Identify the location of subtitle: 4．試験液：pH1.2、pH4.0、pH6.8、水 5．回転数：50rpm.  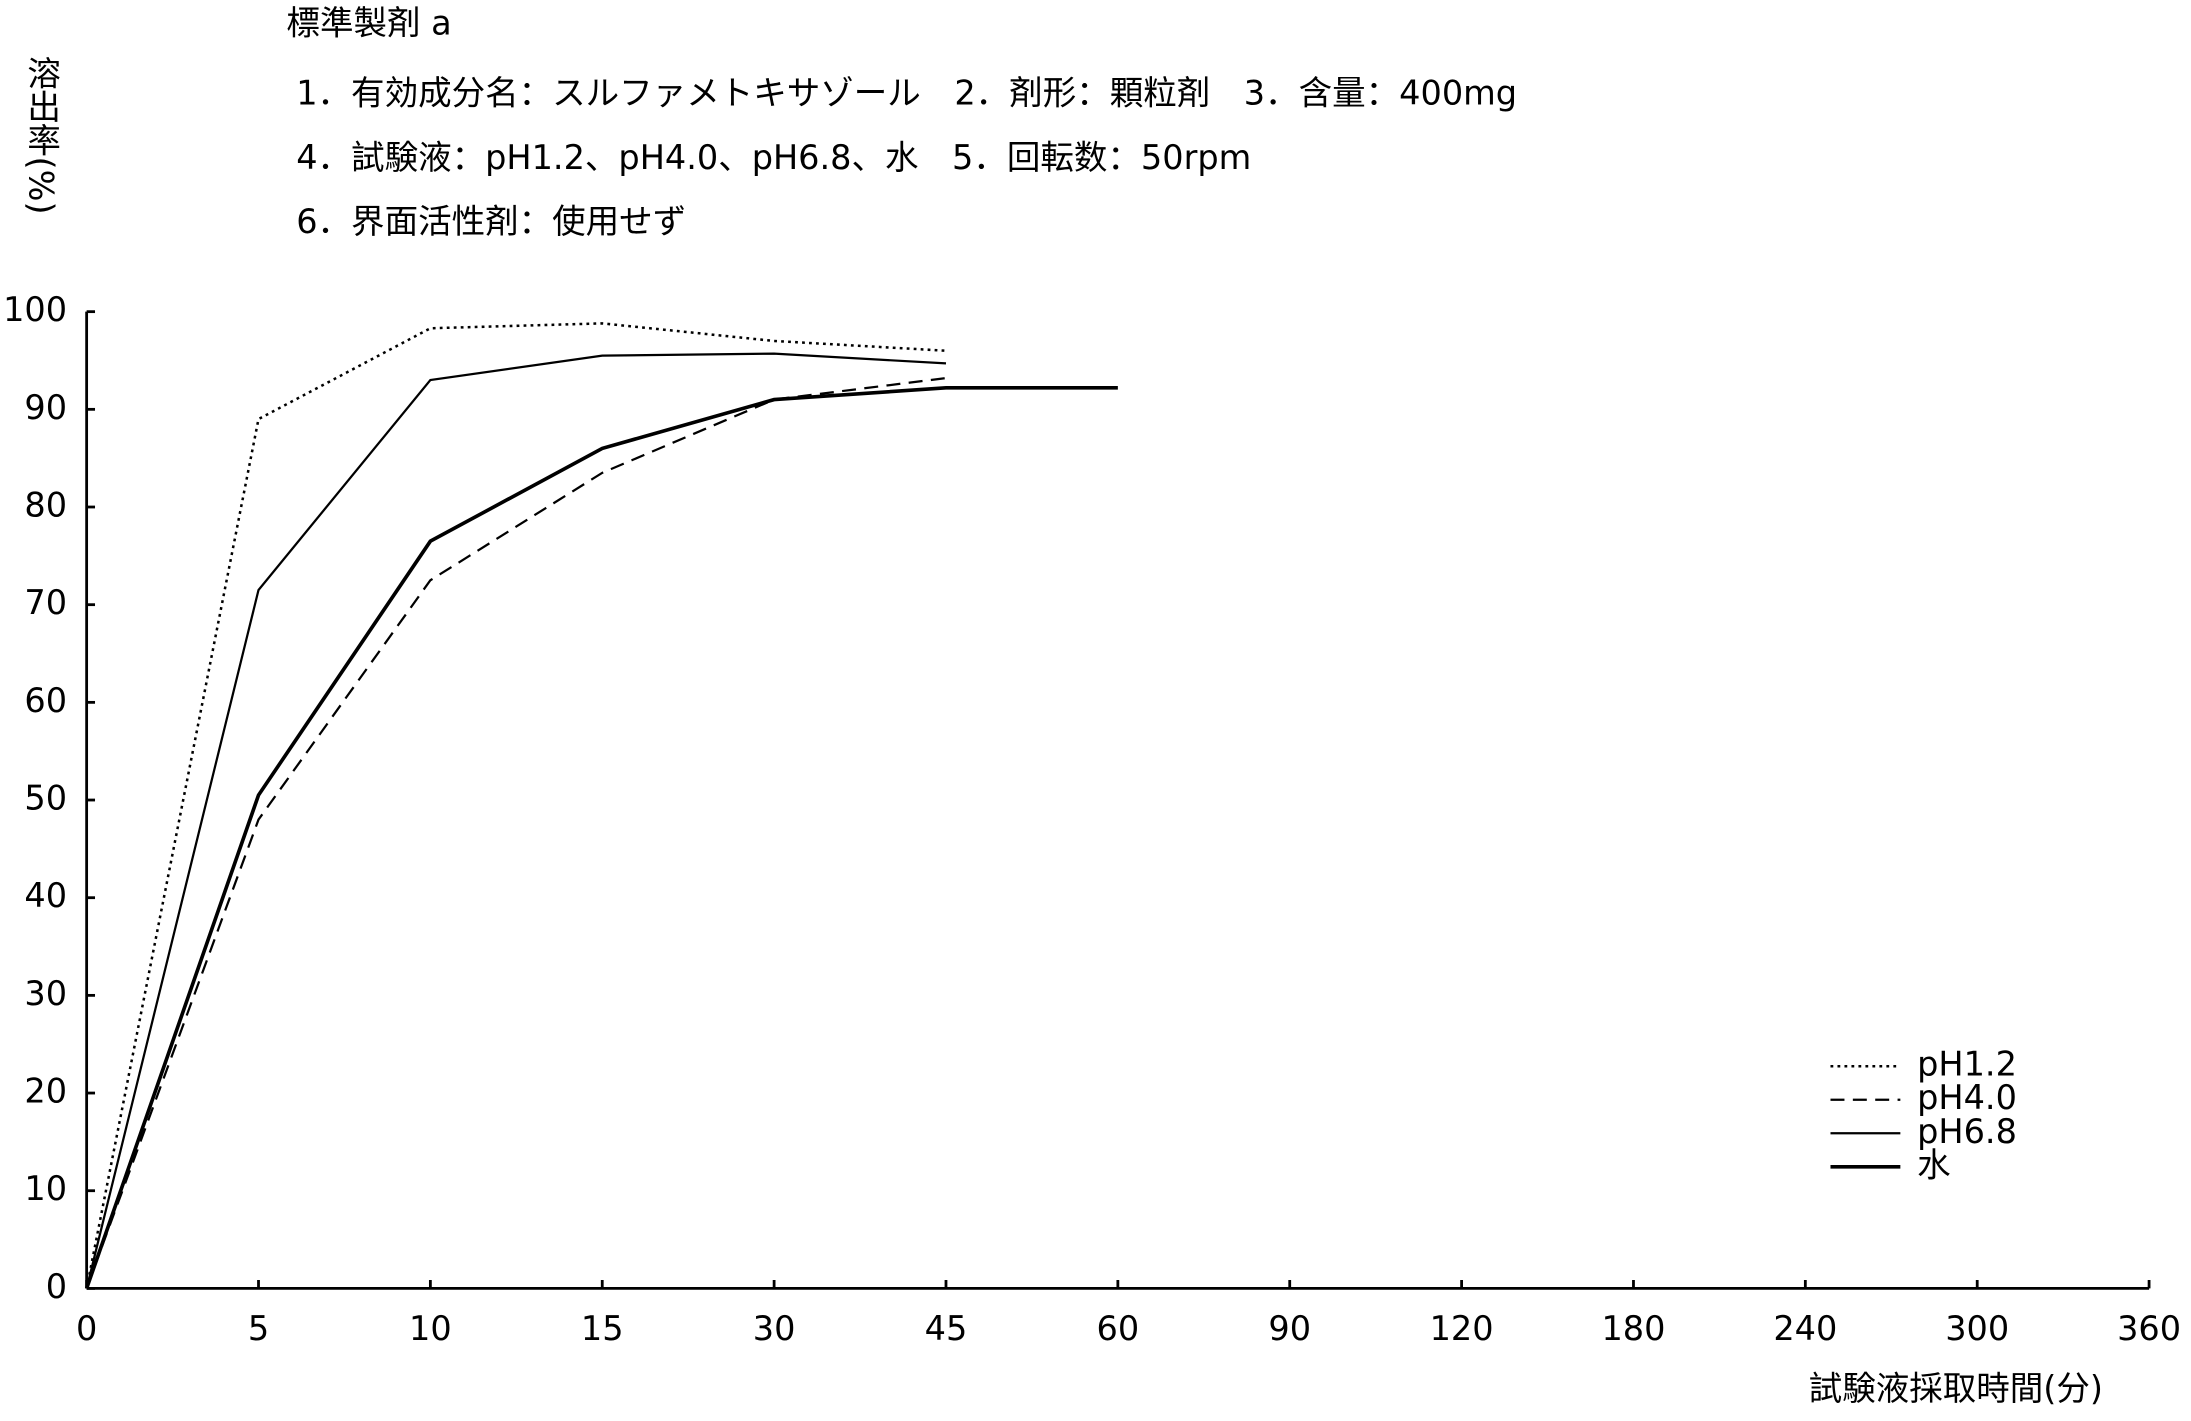
(773, 157).